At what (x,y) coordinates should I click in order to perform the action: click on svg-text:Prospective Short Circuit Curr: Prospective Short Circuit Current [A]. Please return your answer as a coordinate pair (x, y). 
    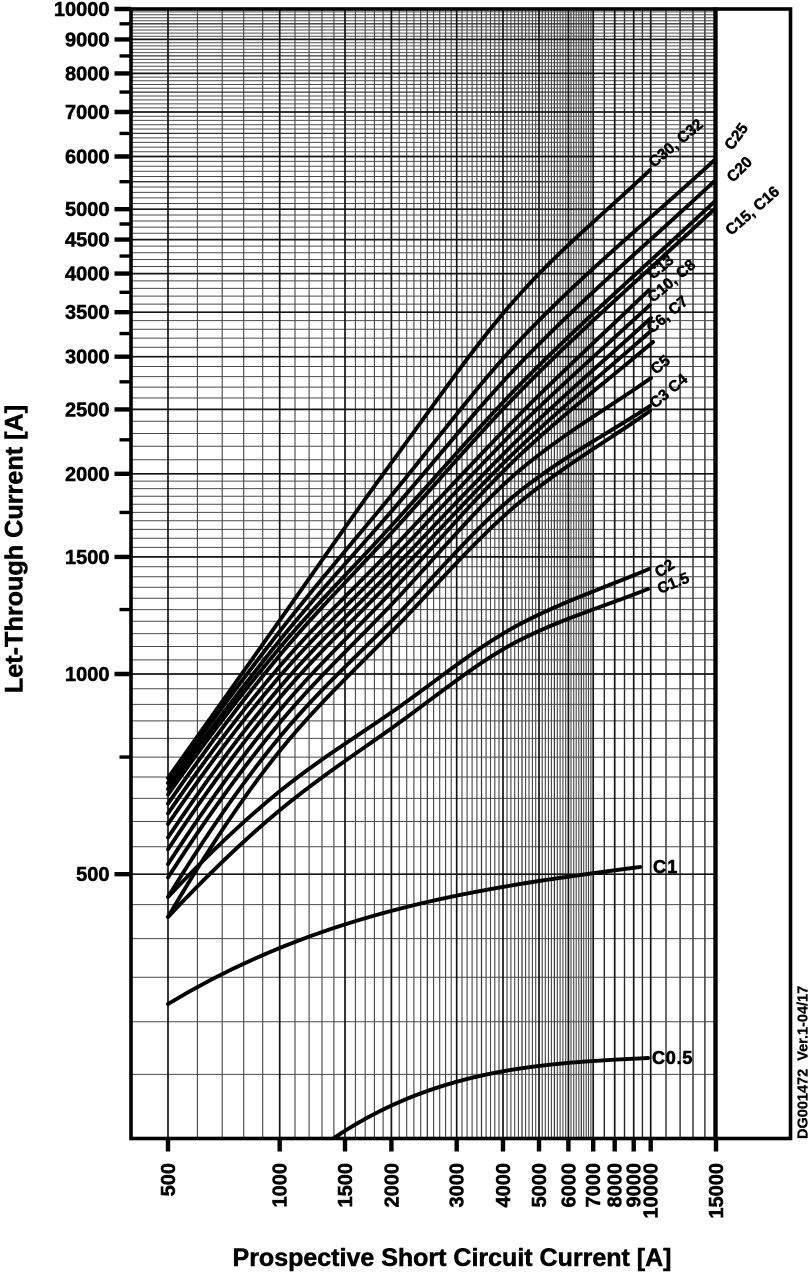
    Looking at the image, I should click on (452, 1258).